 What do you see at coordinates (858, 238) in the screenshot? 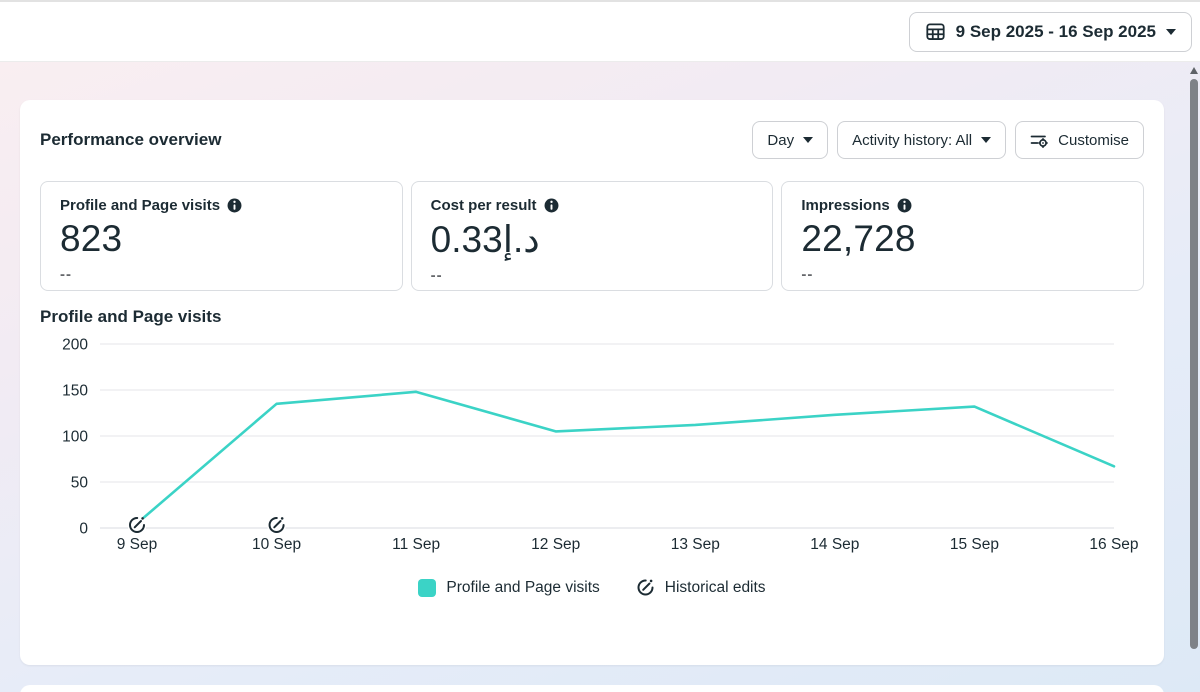
I see `metric-value: 22,728` at bounding box center [858, 238].